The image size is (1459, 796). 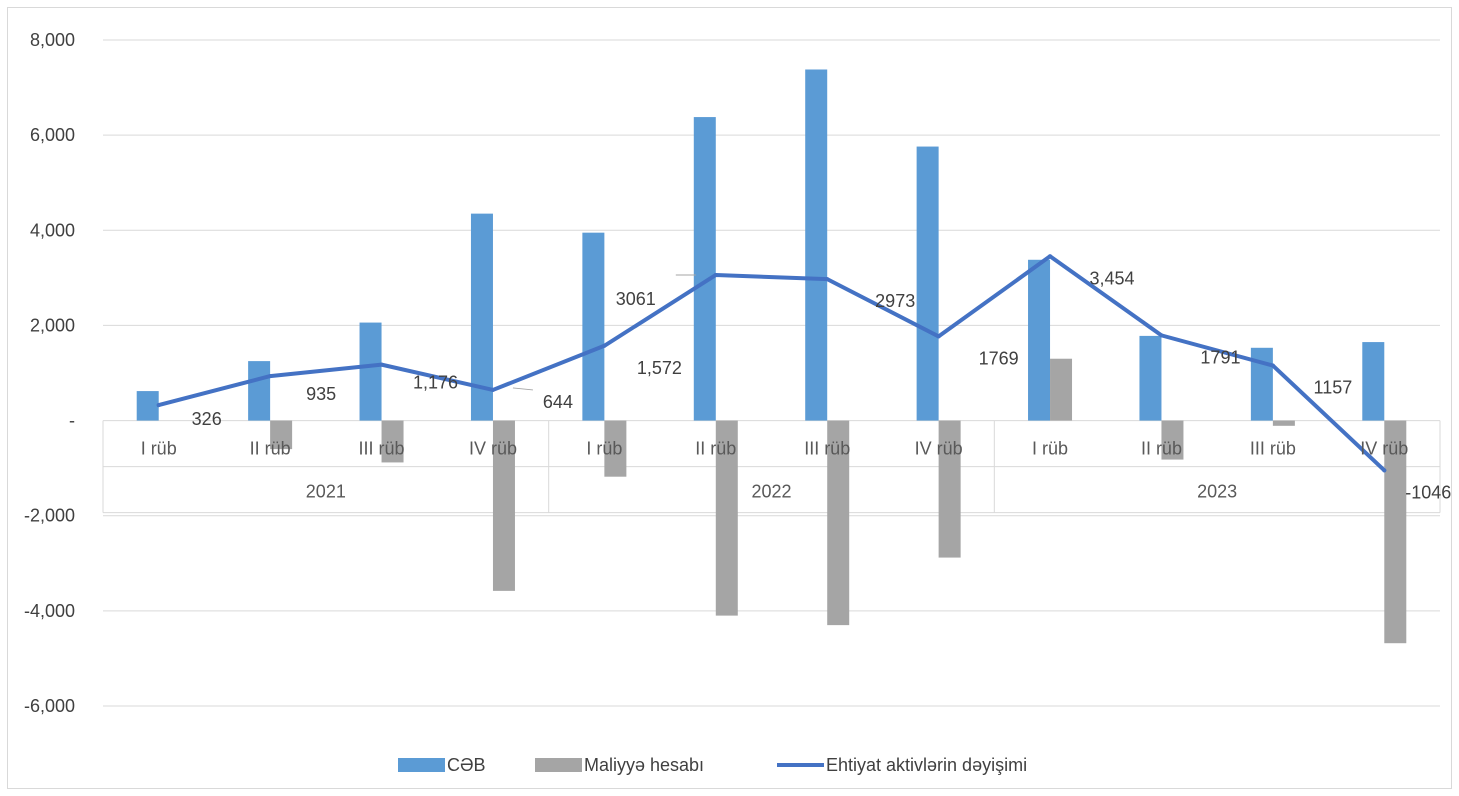 I want to click on data-label: 1,176, so click(x=435, y=383).